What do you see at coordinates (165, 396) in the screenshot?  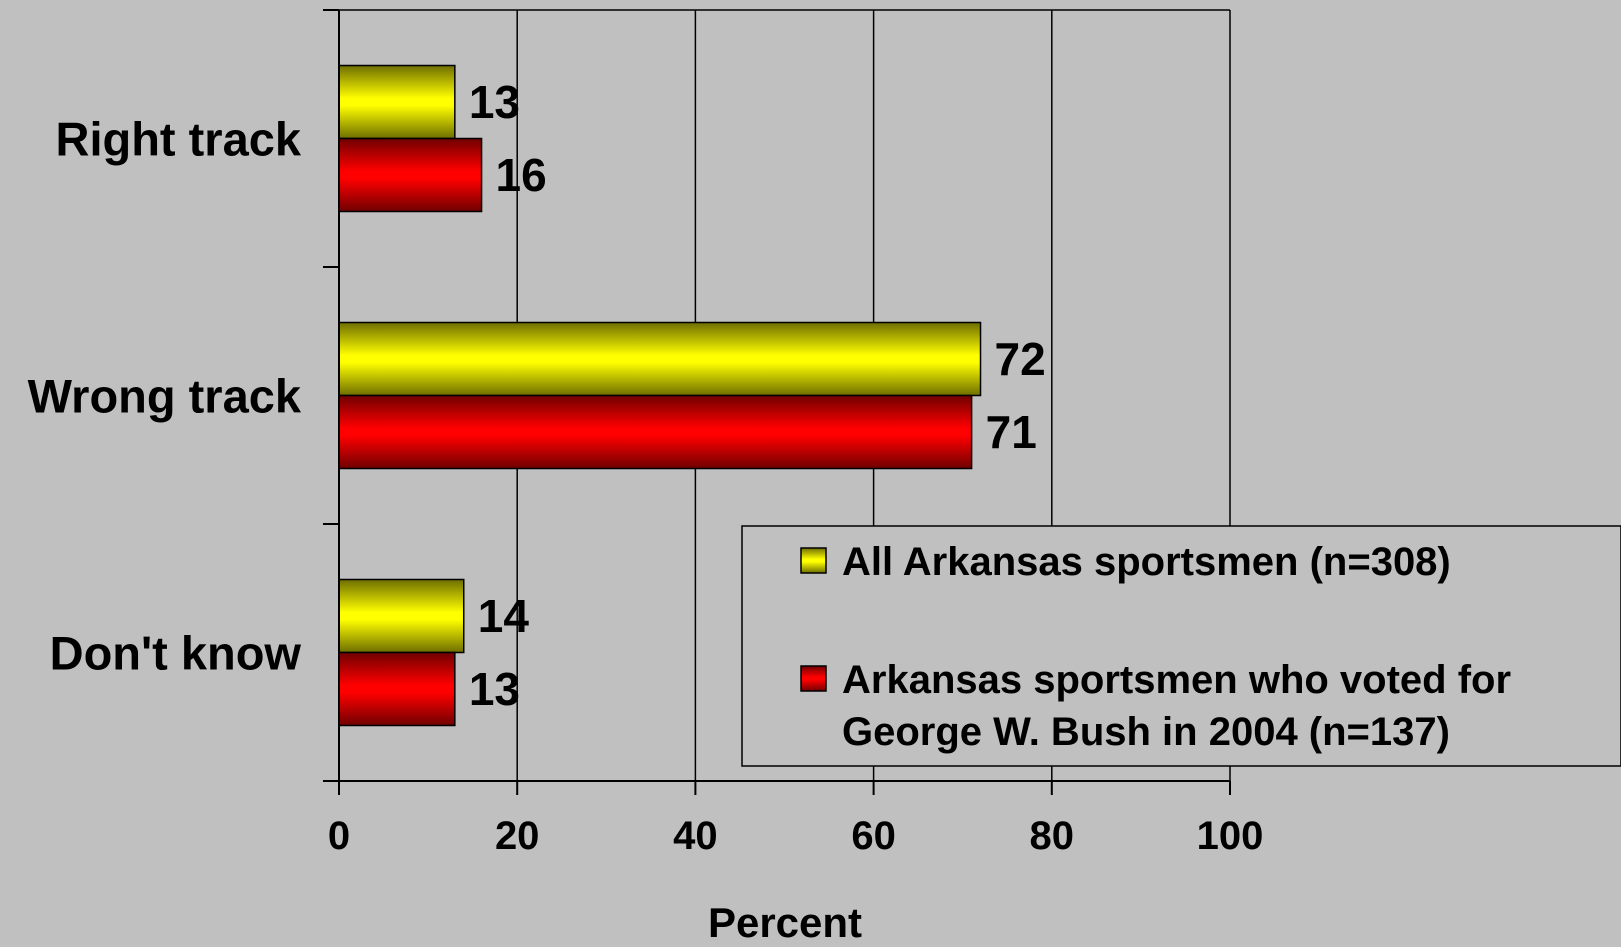 I see `category-label: Wrong track` at bounding box center [165, 396].